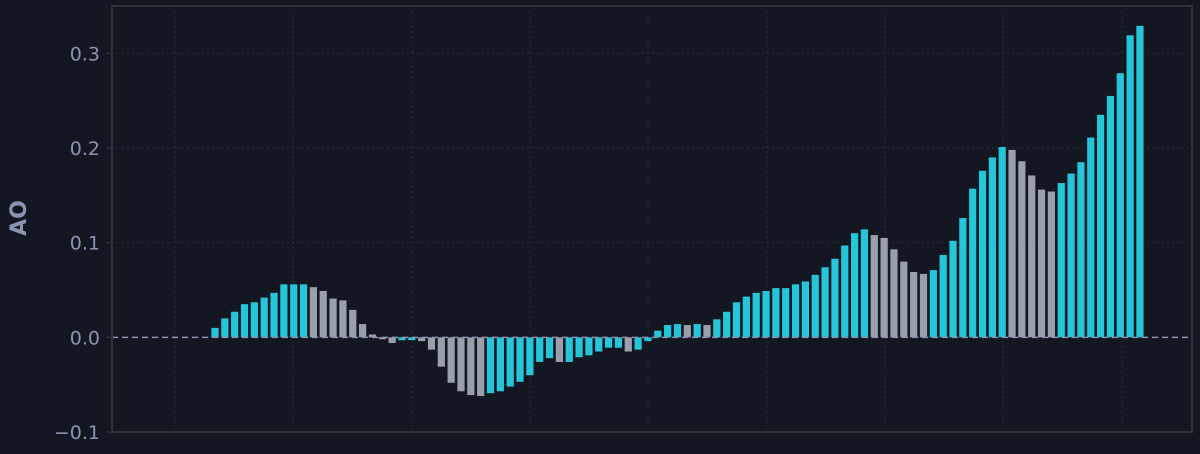 This screenshot has height=454, width=1200. What do you see at coordinates (85, 149) in the screenshot?
I see `y-tick-label: 0.2` at bounding box center [85, 149].